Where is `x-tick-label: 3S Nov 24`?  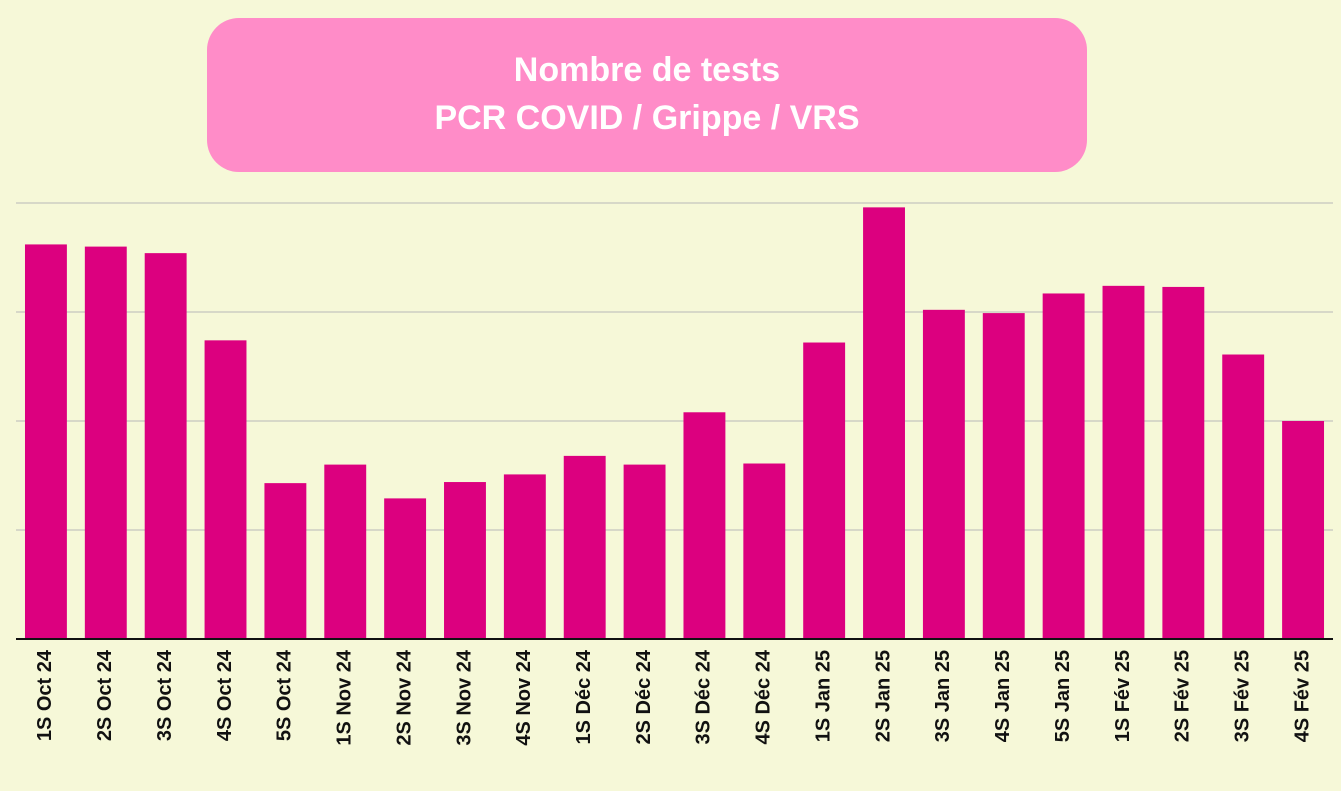
x-tick-label: 3S Nov 24 is located at coordinates (464, 697).